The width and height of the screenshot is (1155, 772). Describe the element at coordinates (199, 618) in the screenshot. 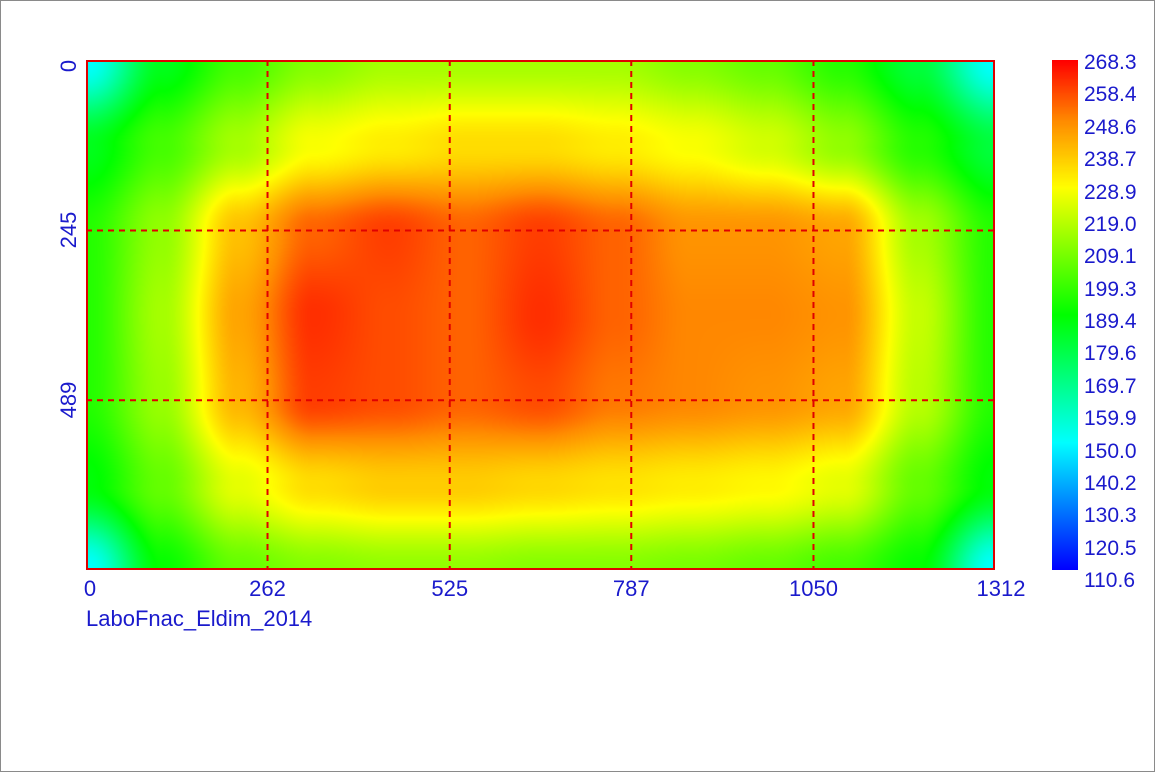

I see `chart-title: LaboFnac_Eldim_2014` at that location.